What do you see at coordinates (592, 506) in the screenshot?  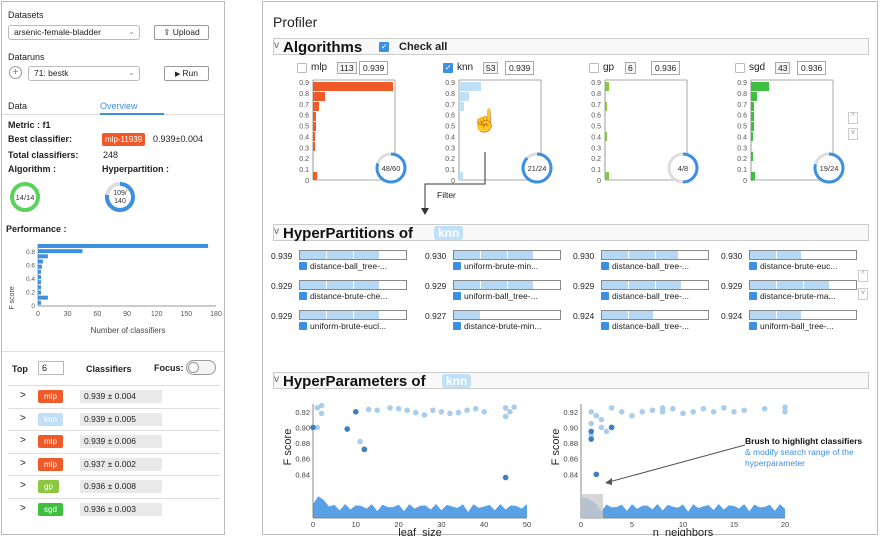 I see `brush-selection` at bounding box center [592, 506].